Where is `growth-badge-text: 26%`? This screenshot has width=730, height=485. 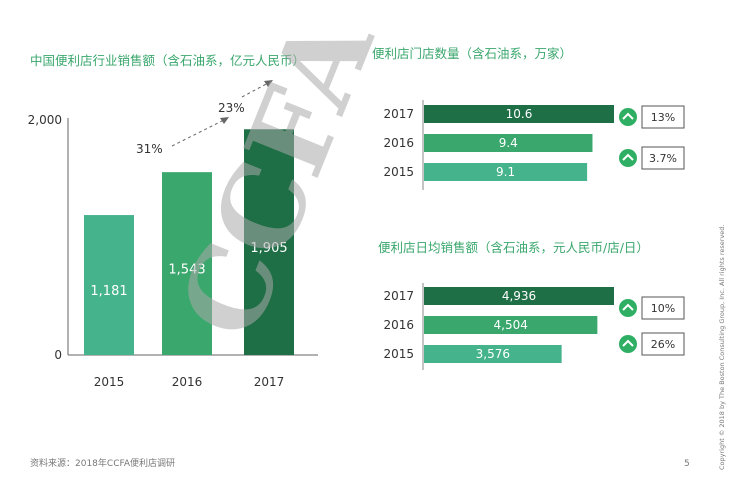 growth-badge-text: 26% is located at coordinates (663, 344).